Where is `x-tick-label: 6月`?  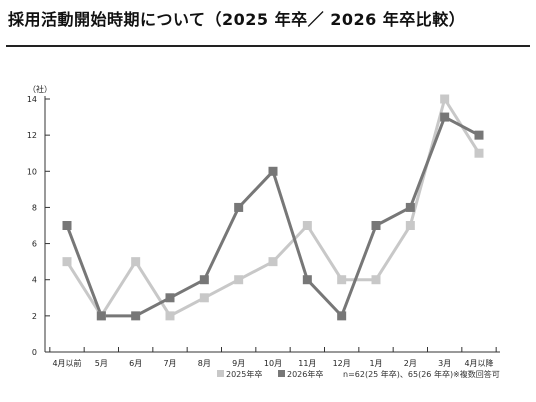
x-tick-label: 6月 is located at coordinates (135, 363).